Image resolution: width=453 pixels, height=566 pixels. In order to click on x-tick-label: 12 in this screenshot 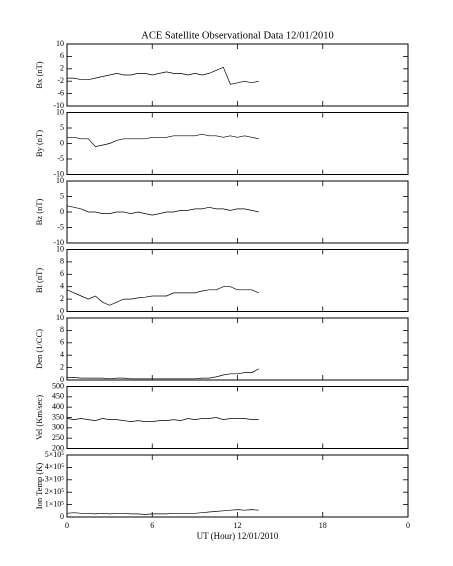, I will do `click(238, 525)`.